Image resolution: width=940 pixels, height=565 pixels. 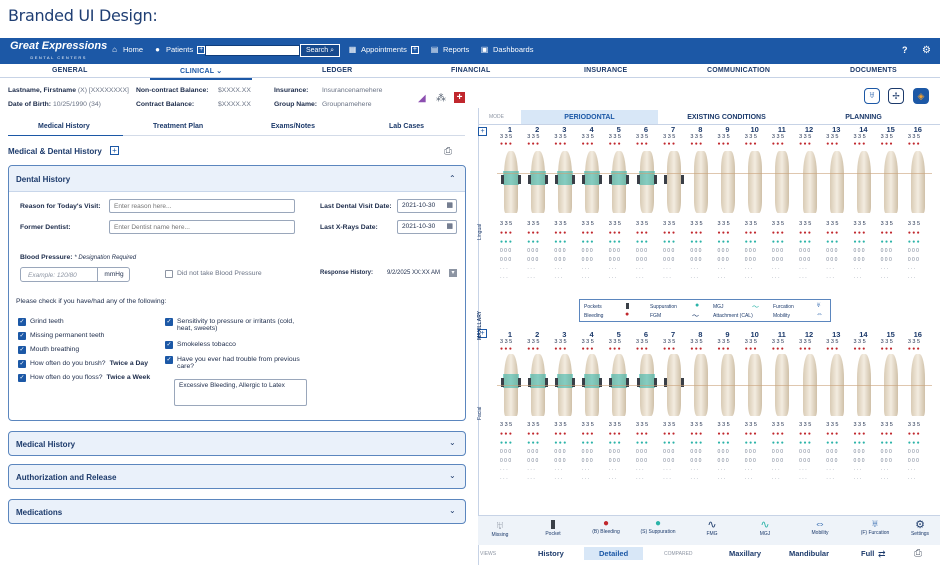 What do you see at coordinates (920, 527) in the screenshot?
I see `tool-settings: ⚙ Settings` at bounding box center [920, 527].